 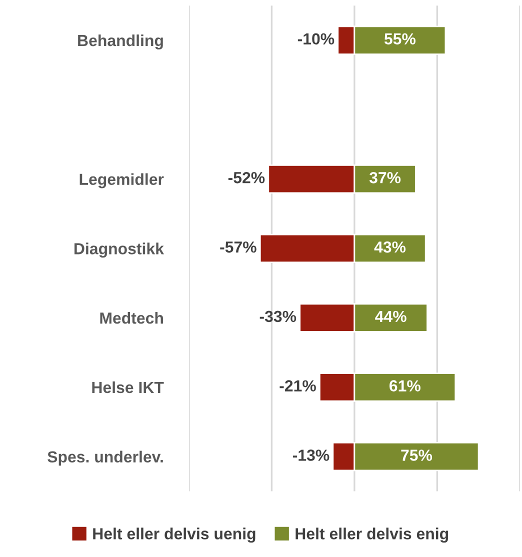 What do you see at coordinates (390, 316) in the screenshot?
I see `data-label: 44%` at bounding box center [390, 316].